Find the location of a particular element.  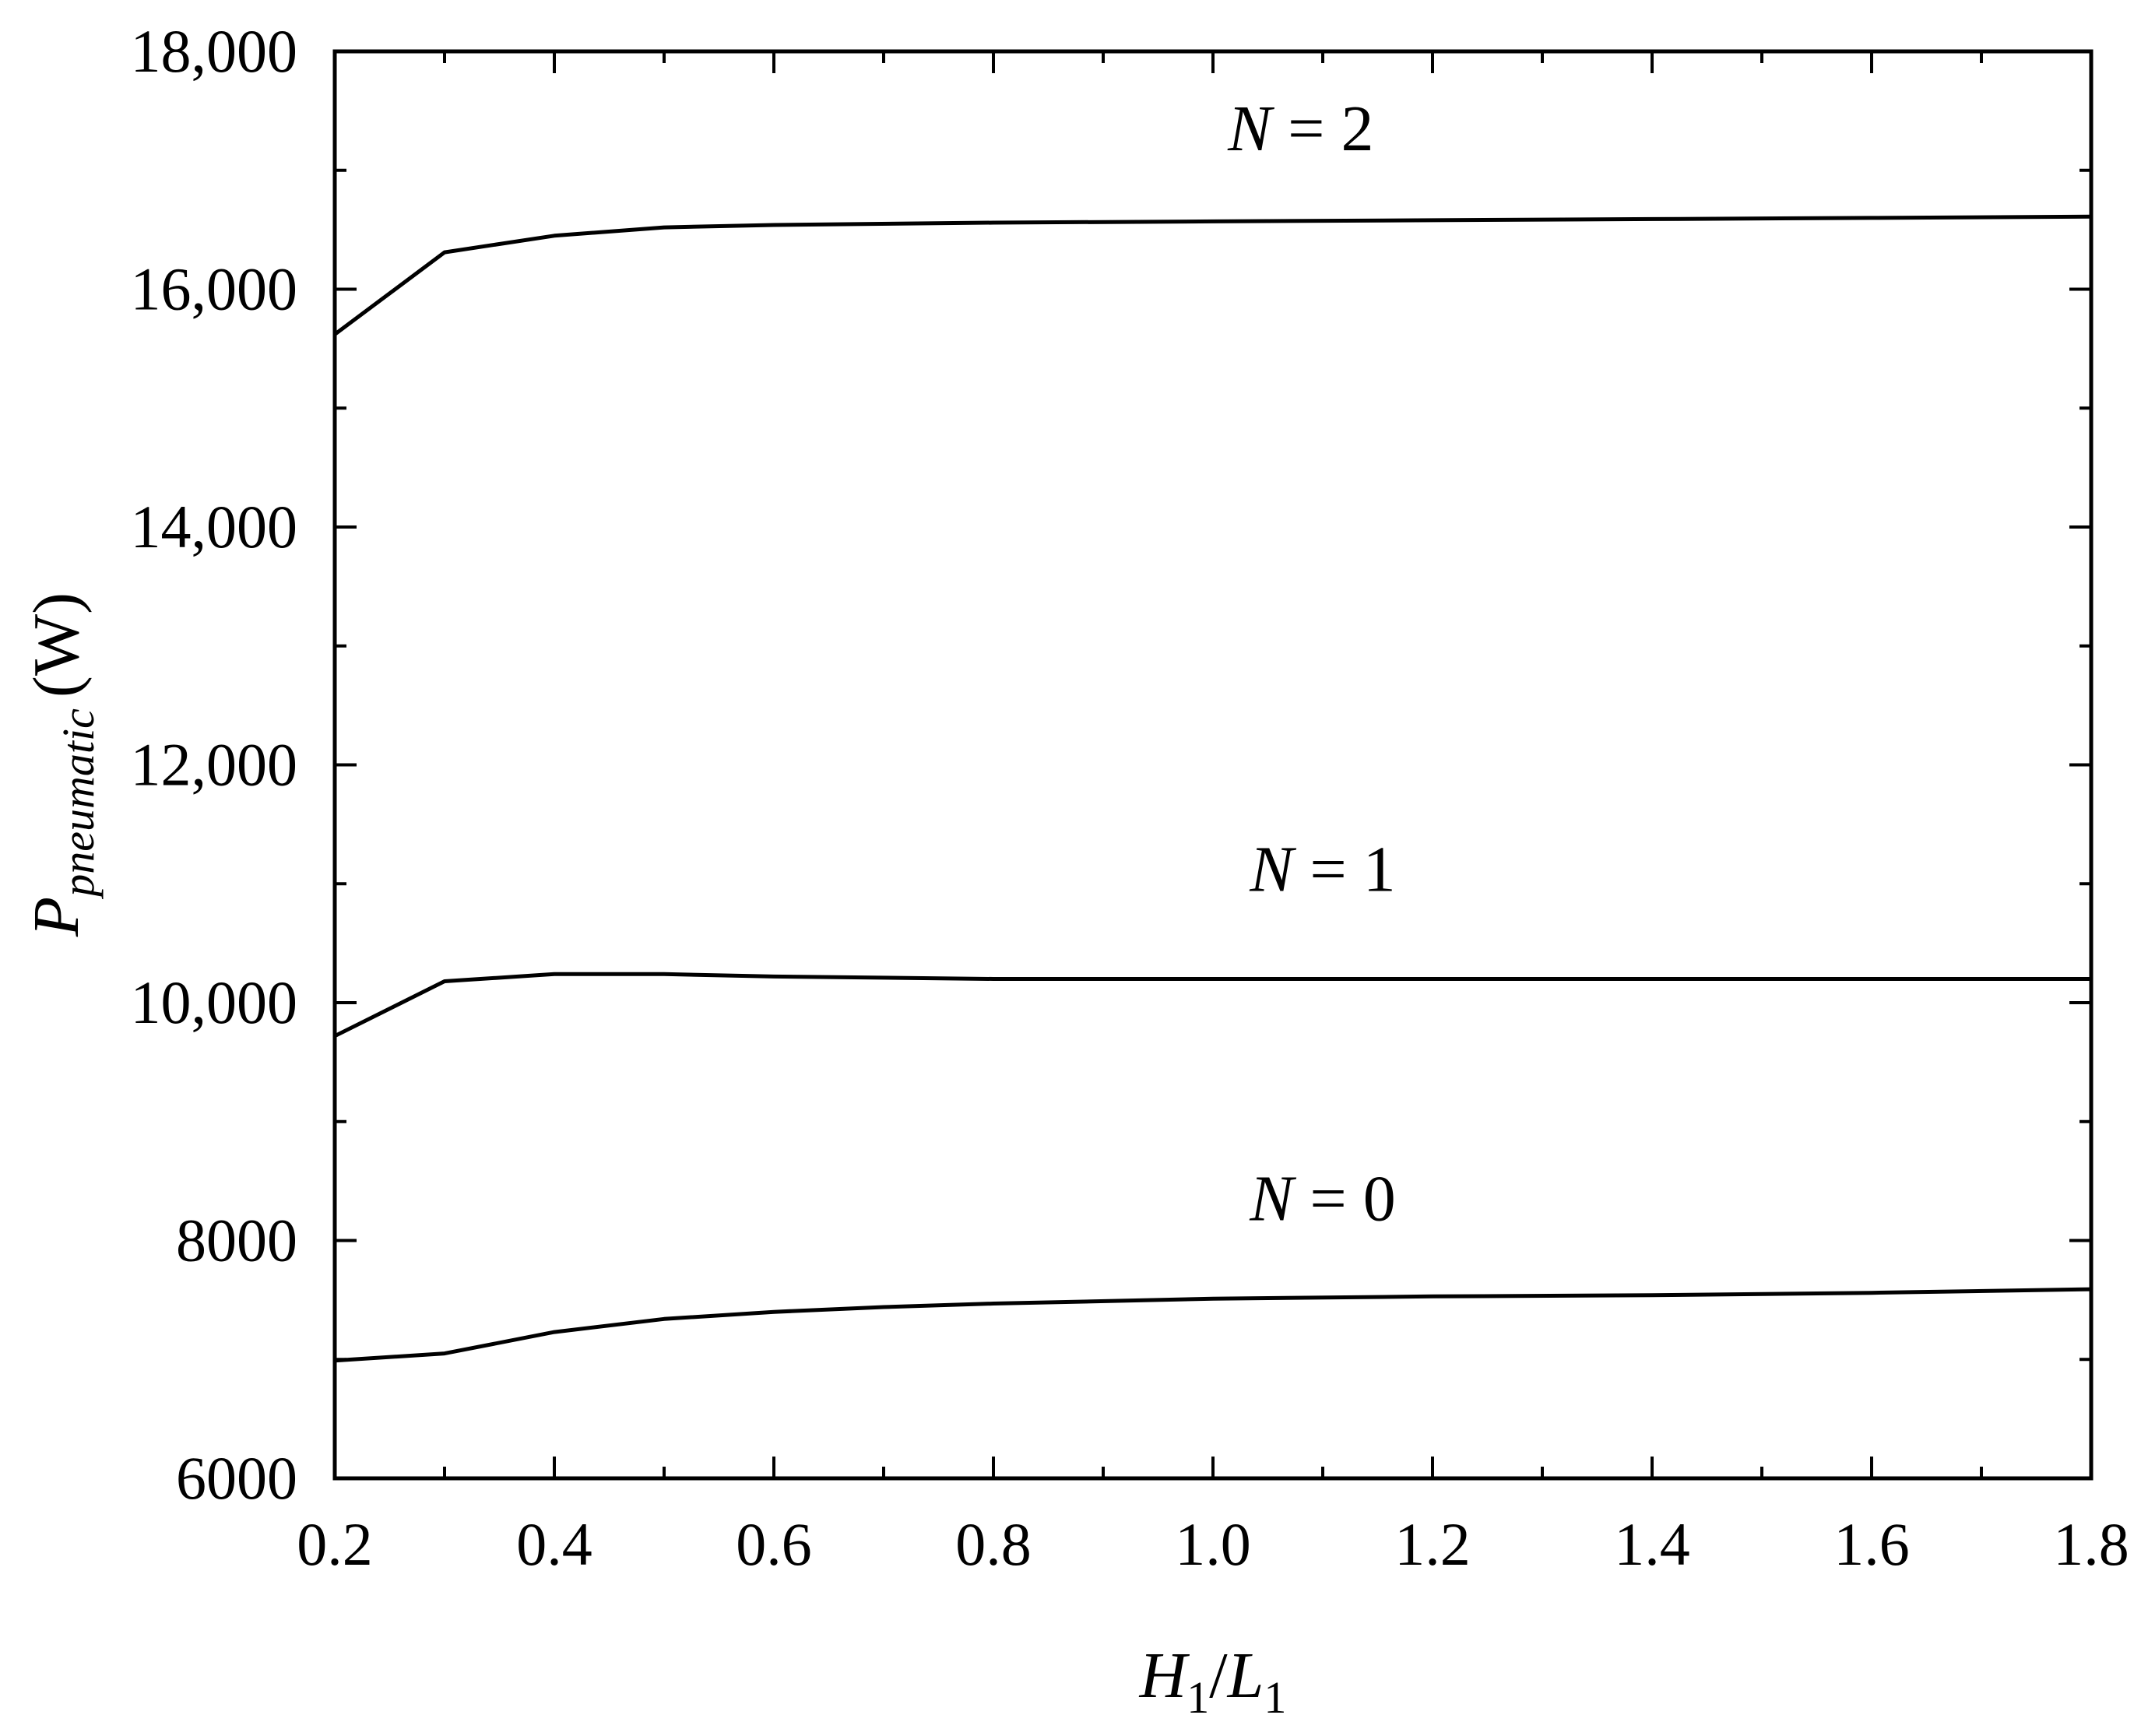

series-line-n2 is located at coordinates (1212, 275).